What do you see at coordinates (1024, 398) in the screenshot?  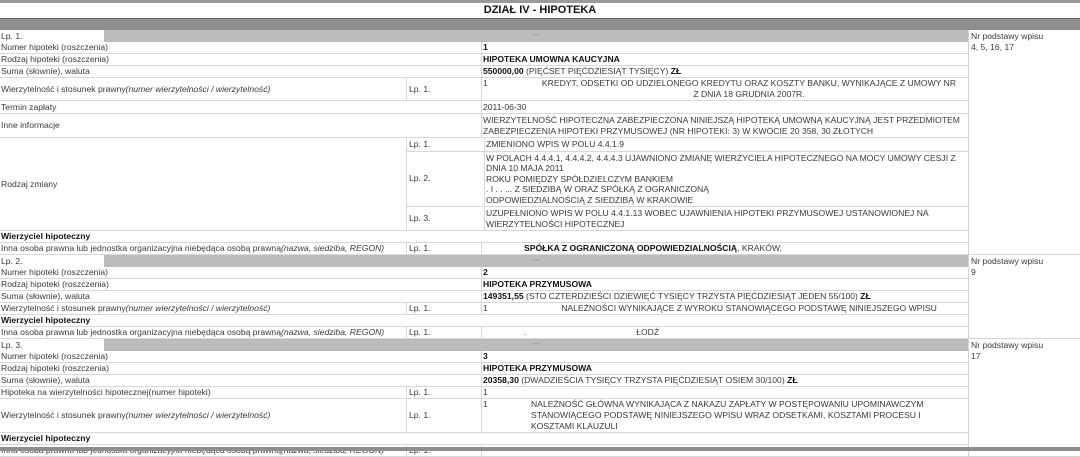 I see `entry-basis: Nr podstawy wpisu 17` at bounding box center [1024, 398].